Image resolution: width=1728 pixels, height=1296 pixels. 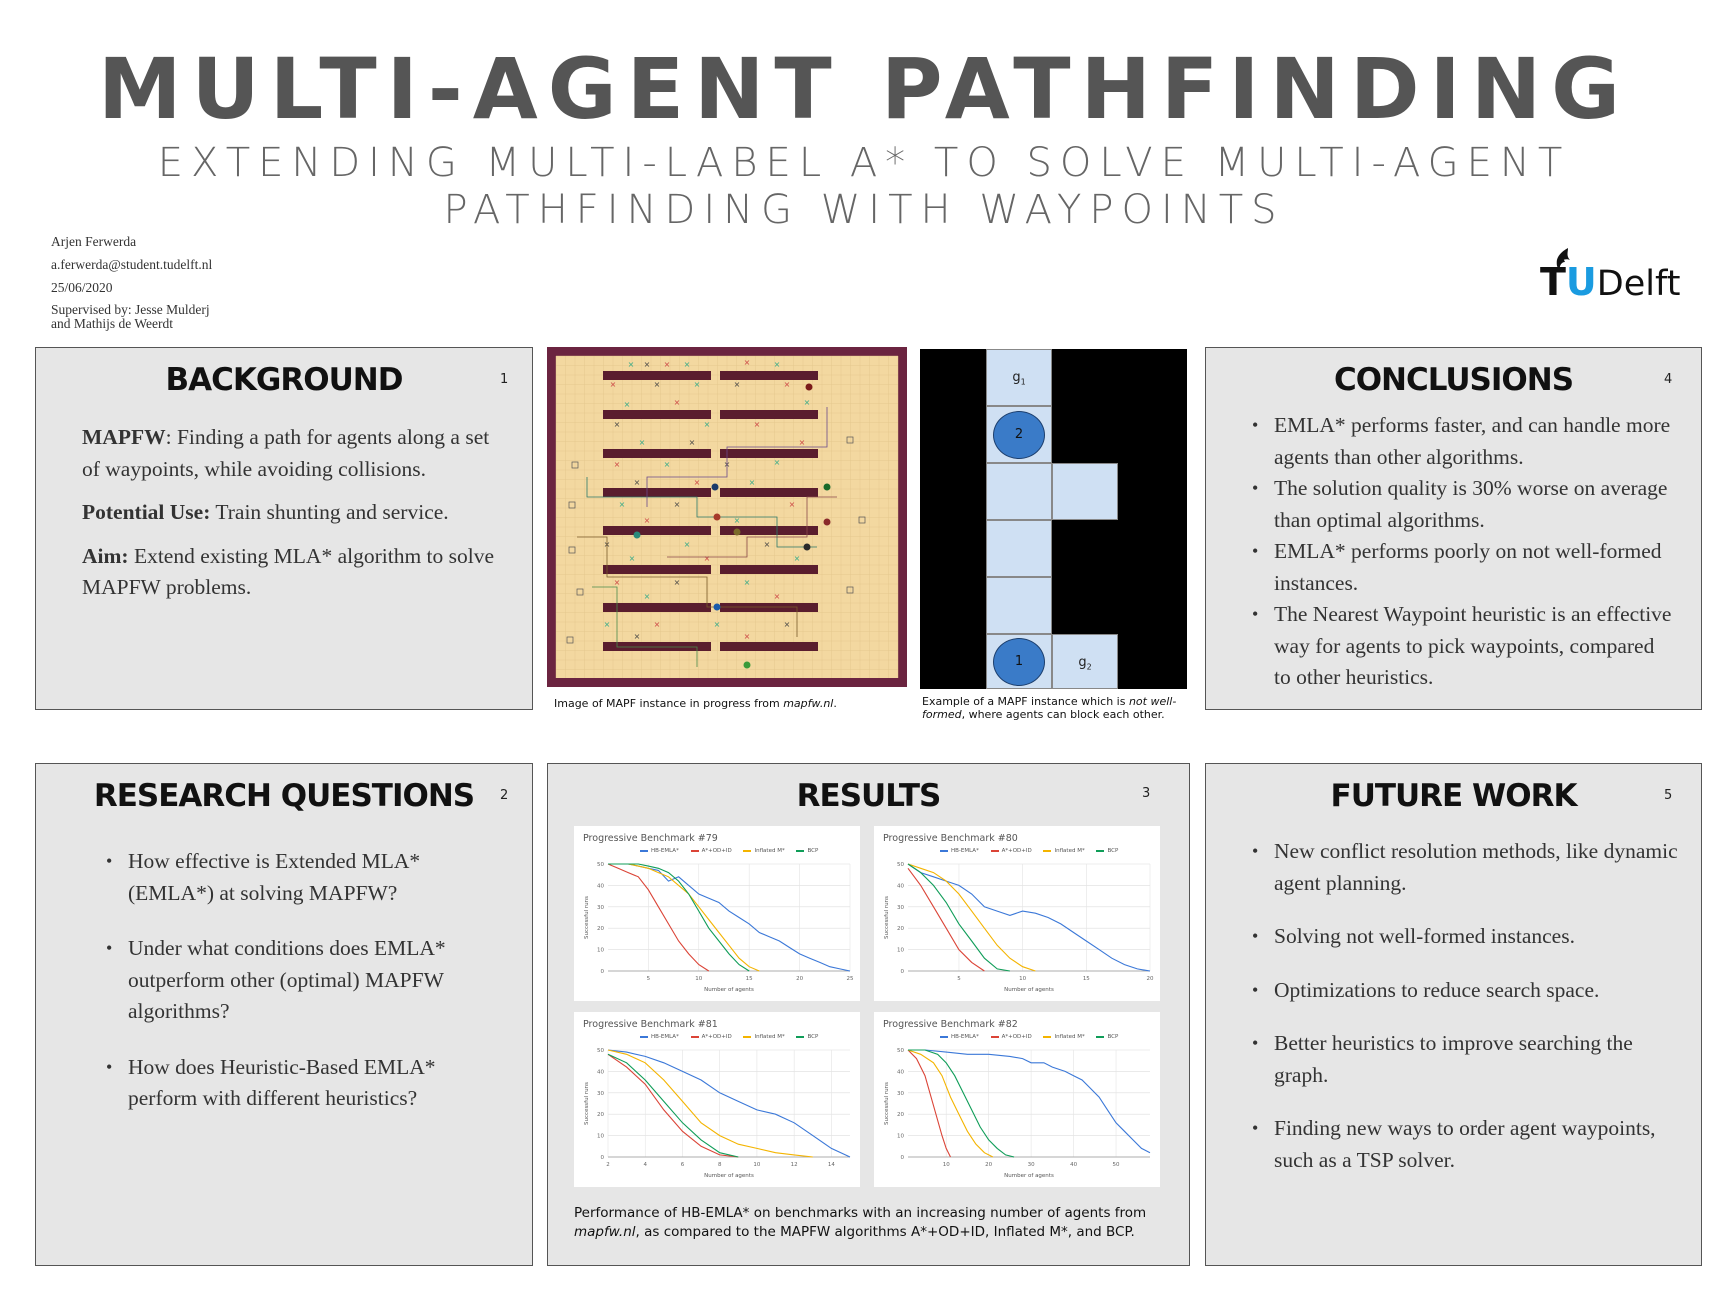 What do you see at coordinates (864, 89) in the screenshot?
I see `poster-title: MULTI-AGENT PATHFINDING` at bounding box center [864, 89].